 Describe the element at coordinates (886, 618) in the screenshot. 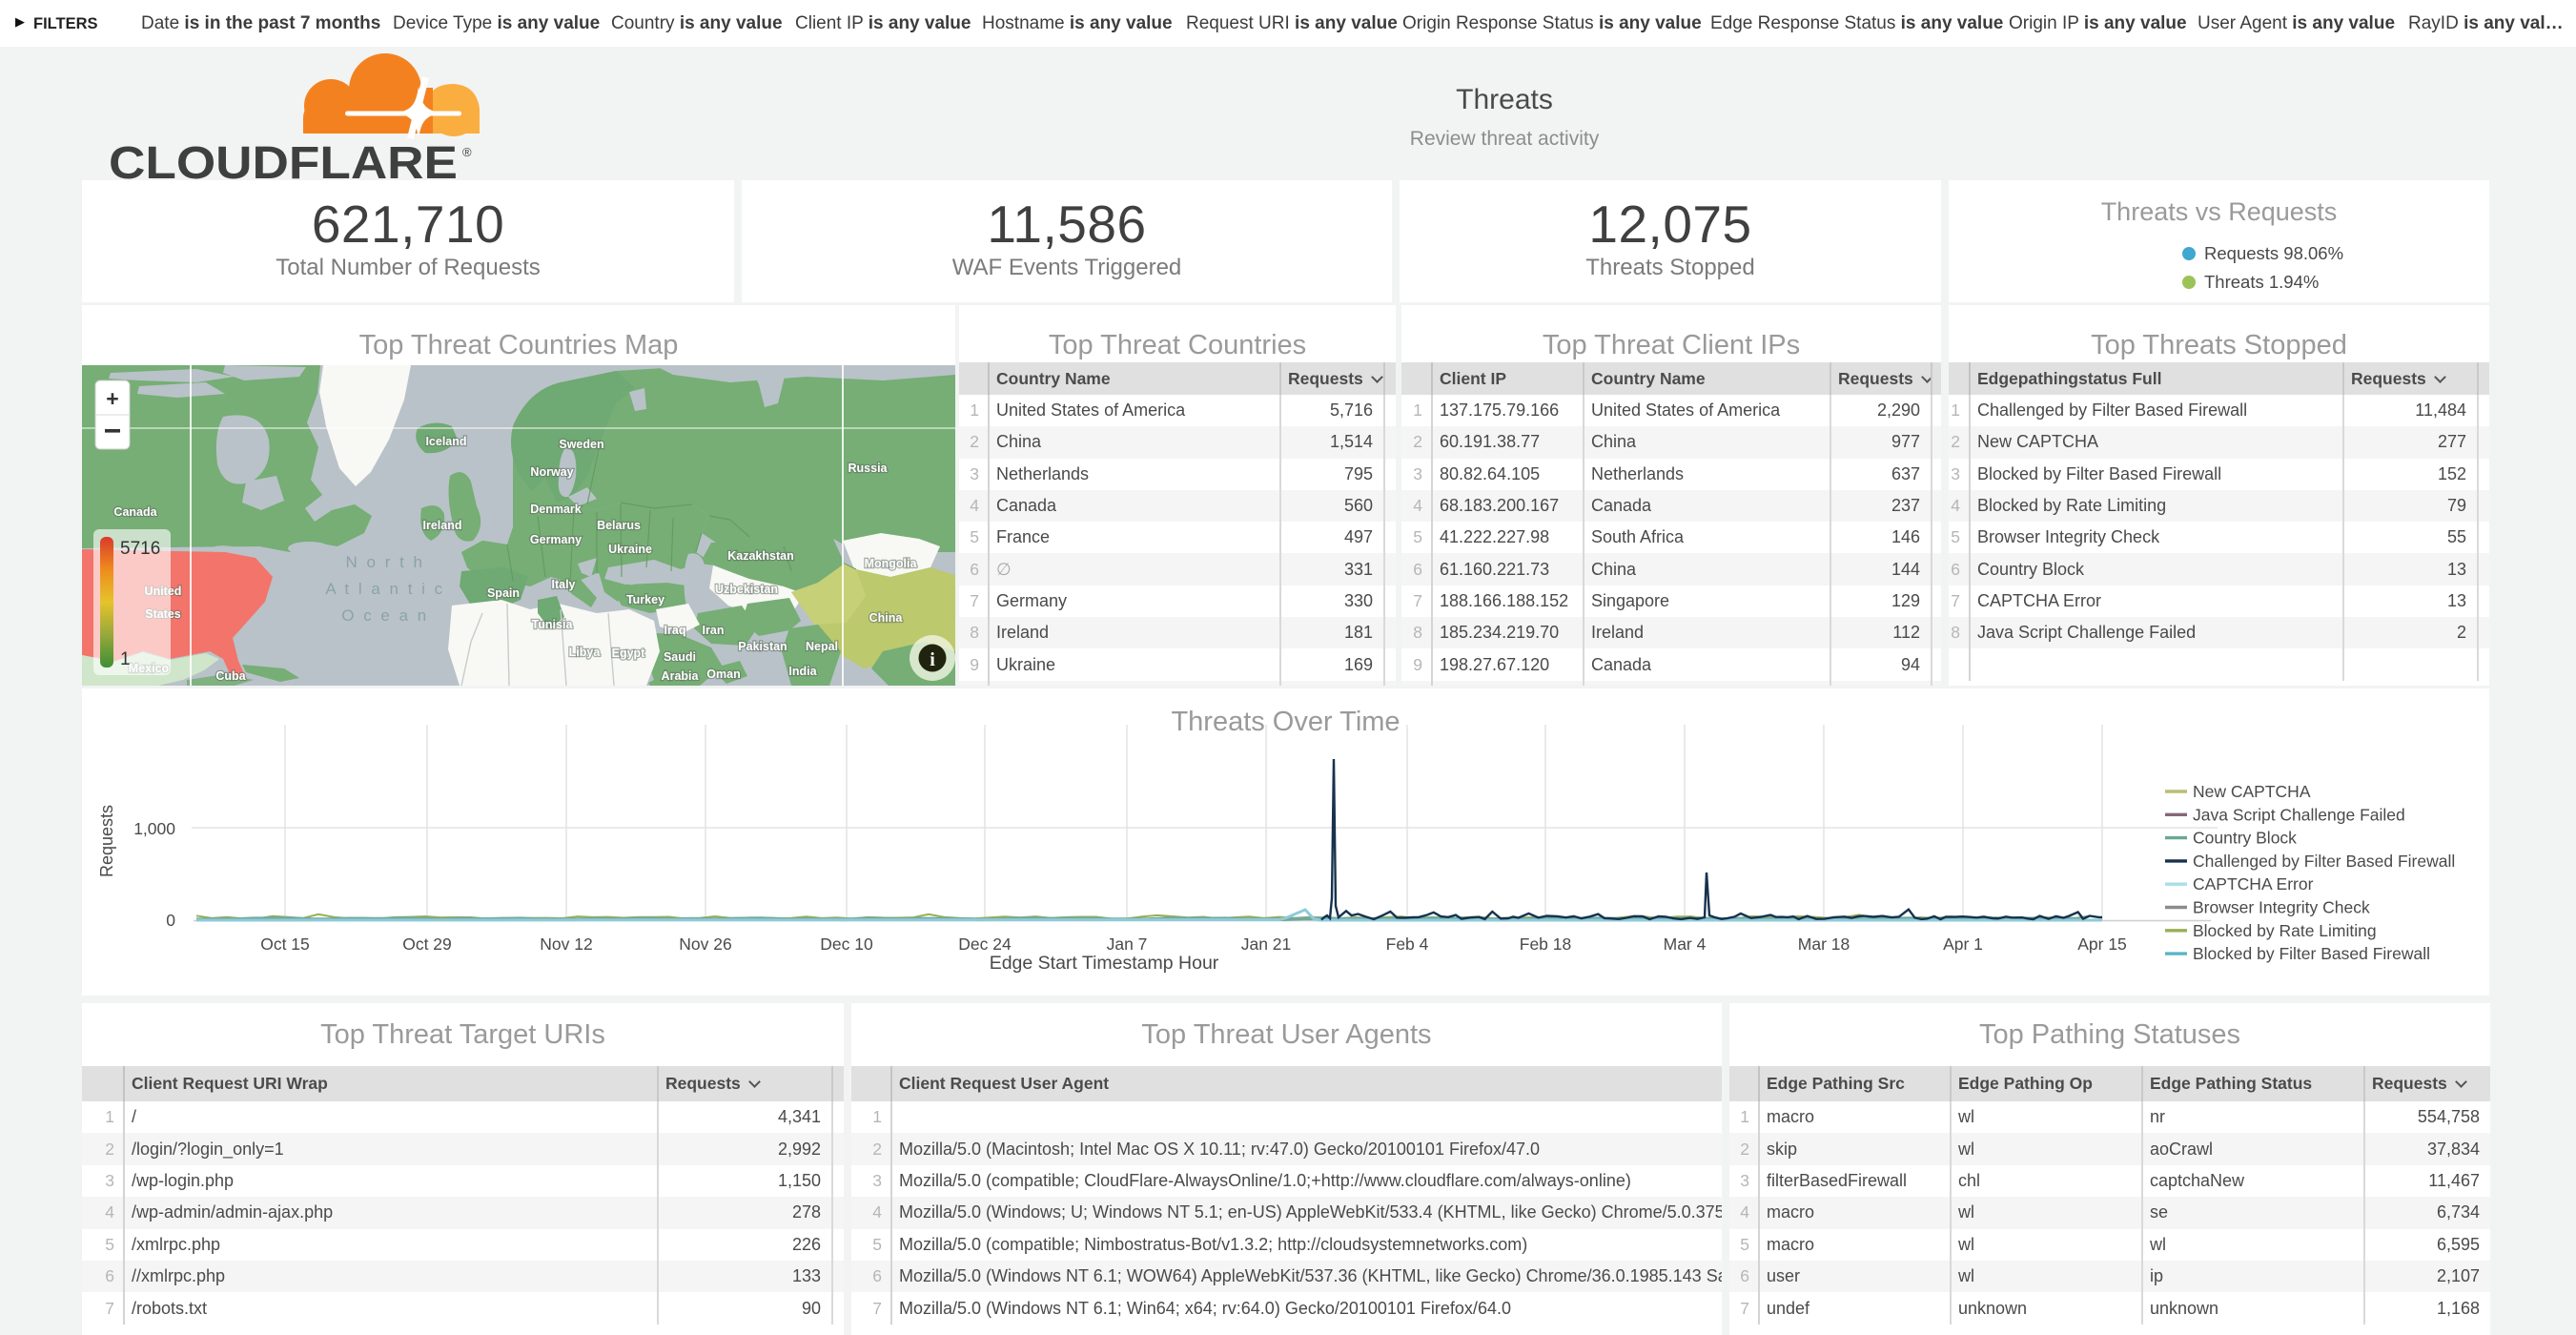

I see `svg-text: China` at that location.